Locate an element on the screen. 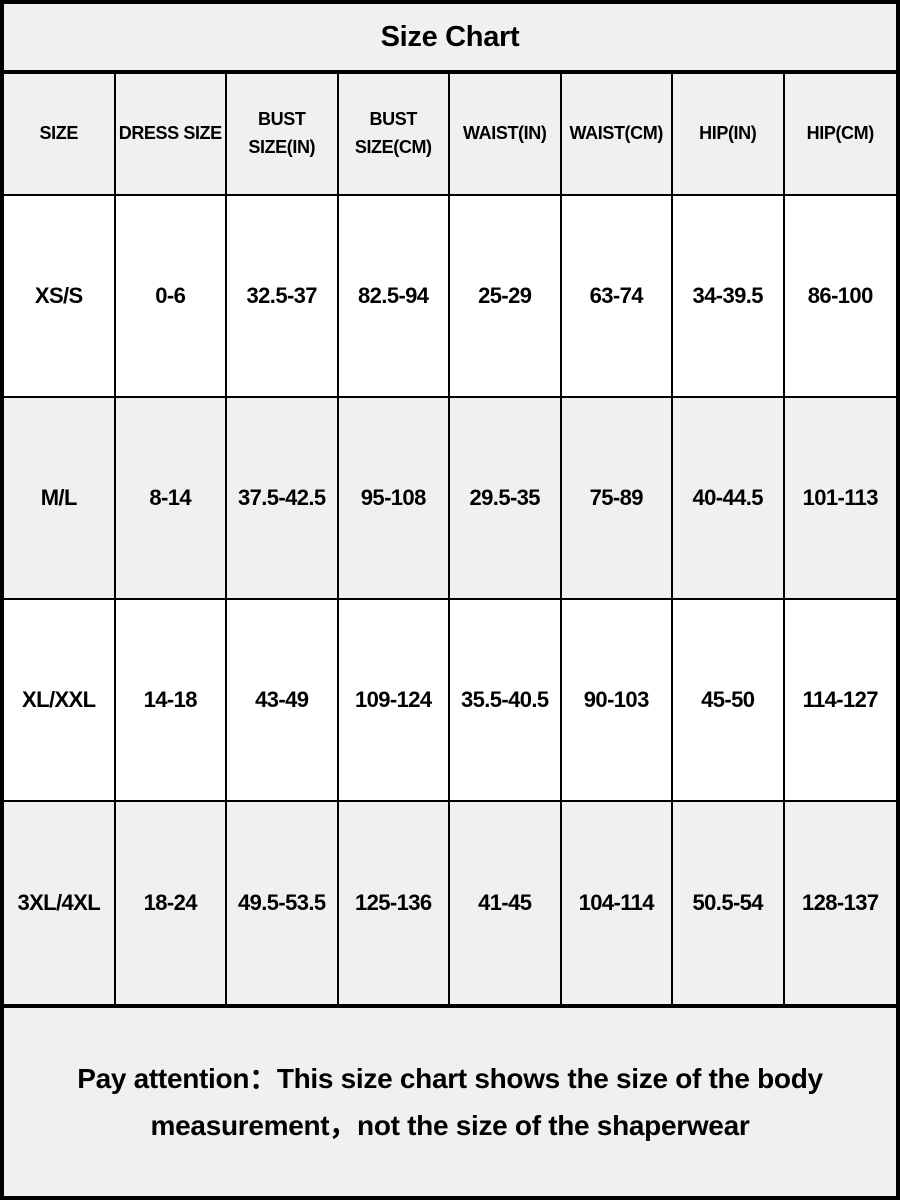 The height and width of the screenshot is (1200, 900). table-cell: 50.5-54 is located at coordinates (729, 903).